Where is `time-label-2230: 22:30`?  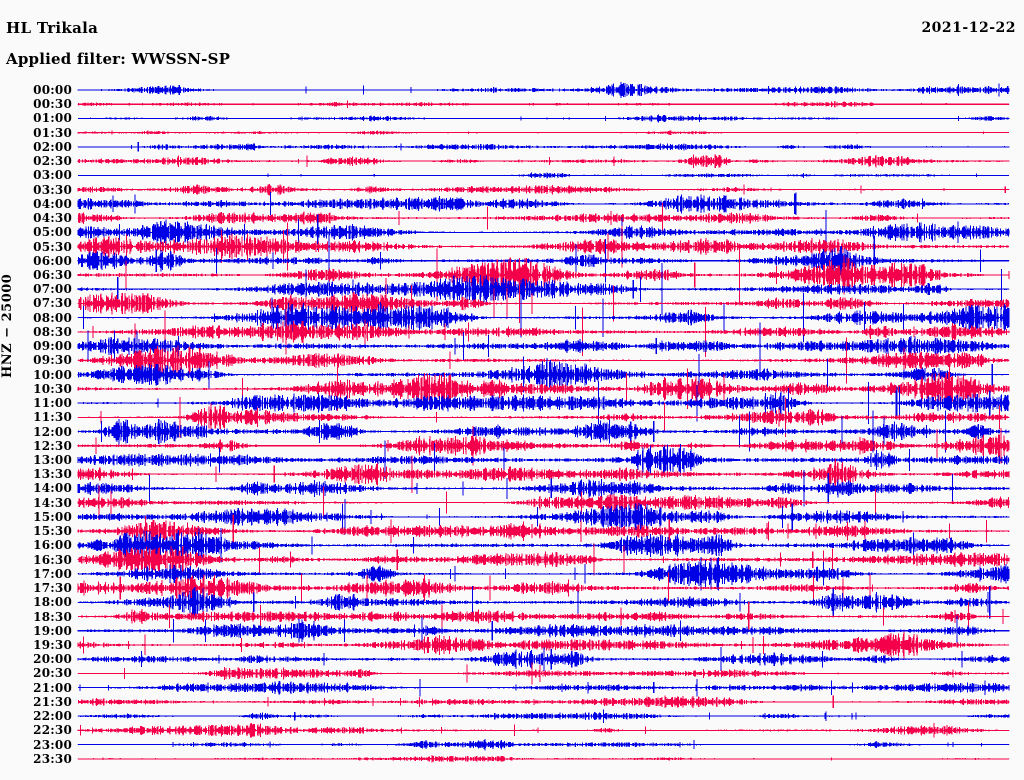 time-label-2230: 22:30 is located at coordinates (52, 730).